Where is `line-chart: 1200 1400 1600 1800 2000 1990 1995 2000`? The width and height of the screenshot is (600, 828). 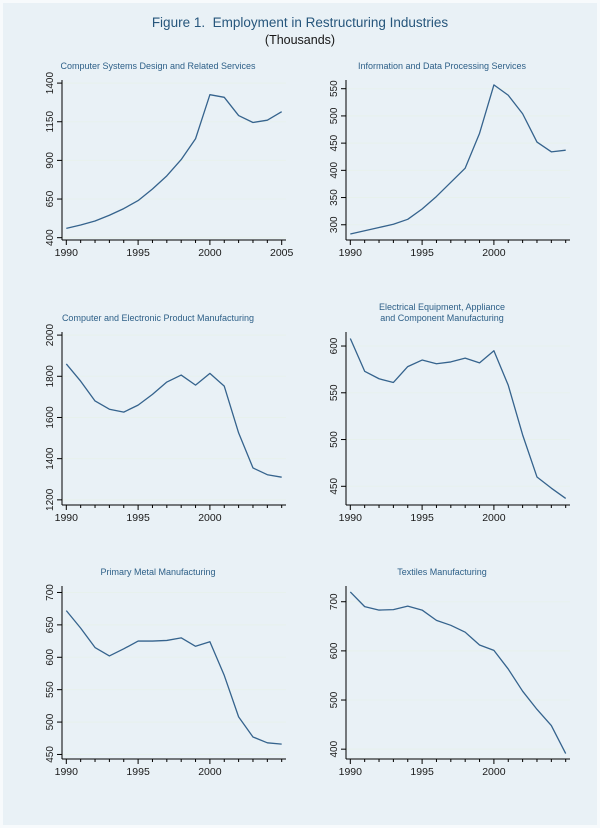
line-chart: 1200 1400 1600 1800 2000 1990 1995 2000 is located at coordinates (165, 424).